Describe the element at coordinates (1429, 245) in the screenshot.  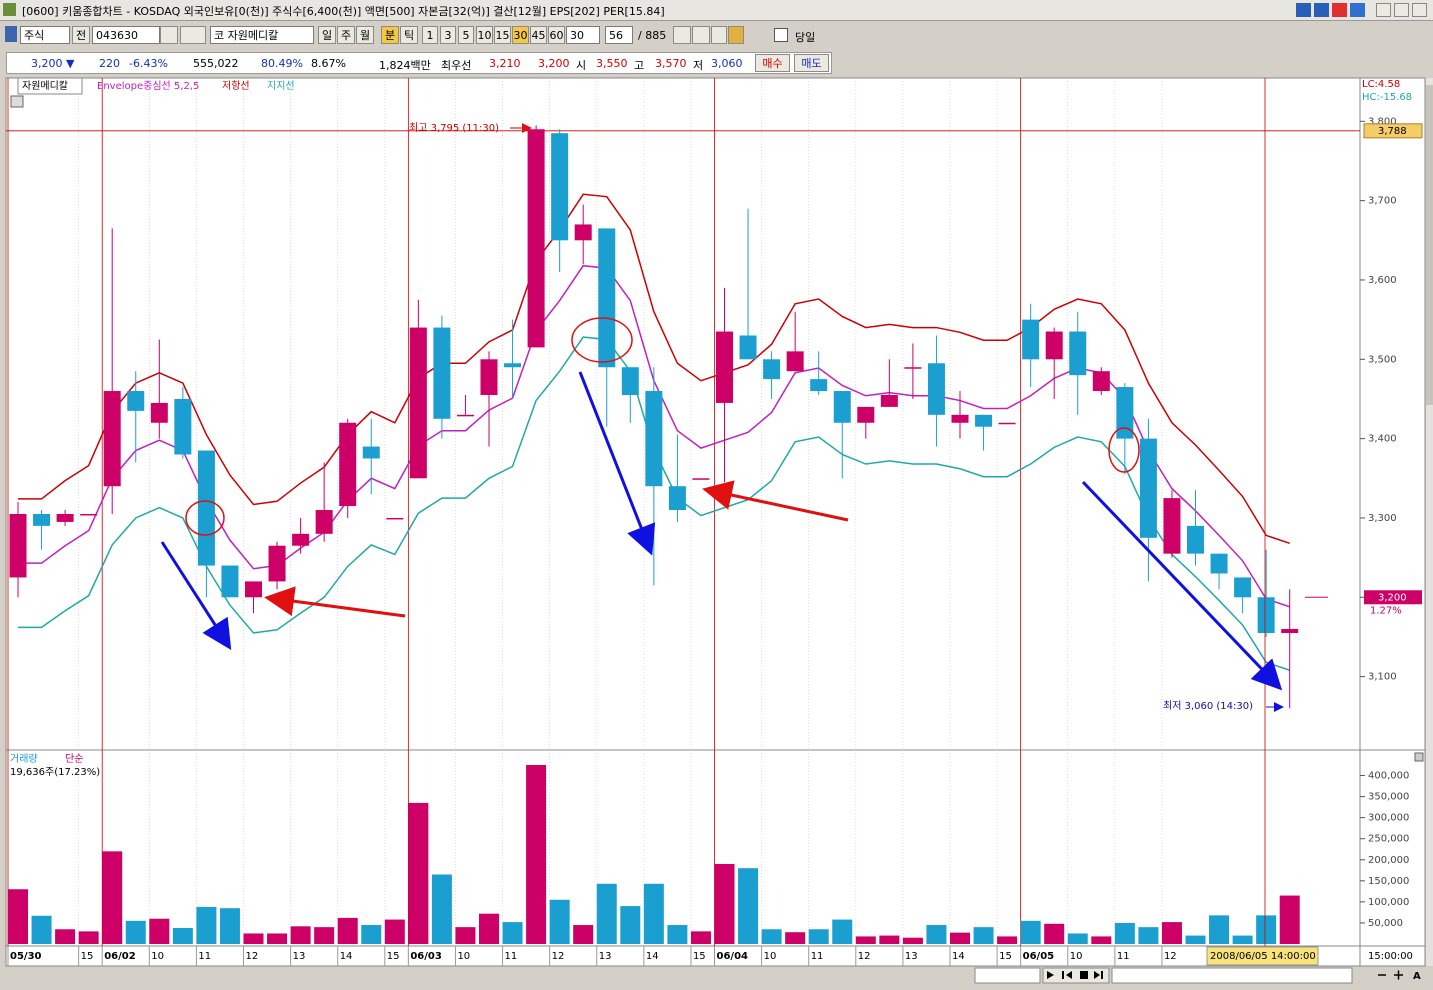
I see `v-scroll-thumb` at that location.